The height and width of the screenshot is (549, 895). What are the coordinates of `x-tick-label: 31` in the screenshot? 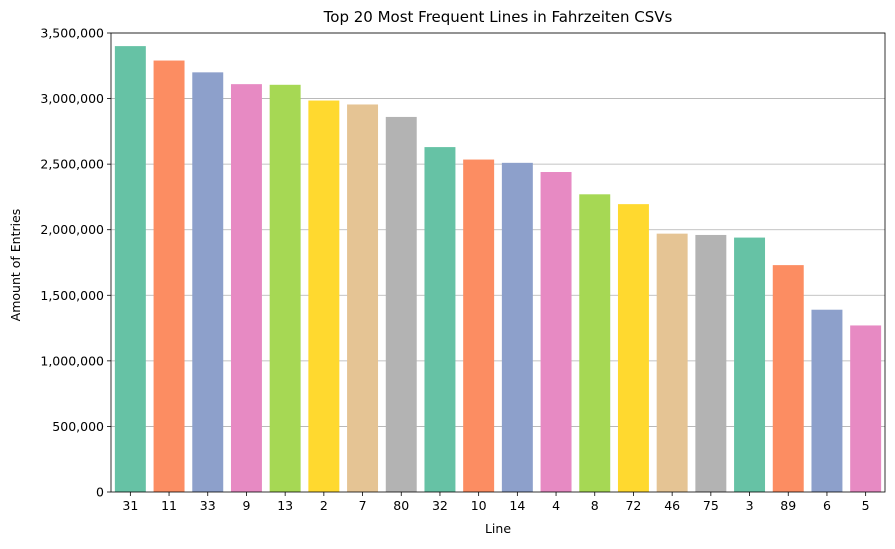 It's located at (130, 505).